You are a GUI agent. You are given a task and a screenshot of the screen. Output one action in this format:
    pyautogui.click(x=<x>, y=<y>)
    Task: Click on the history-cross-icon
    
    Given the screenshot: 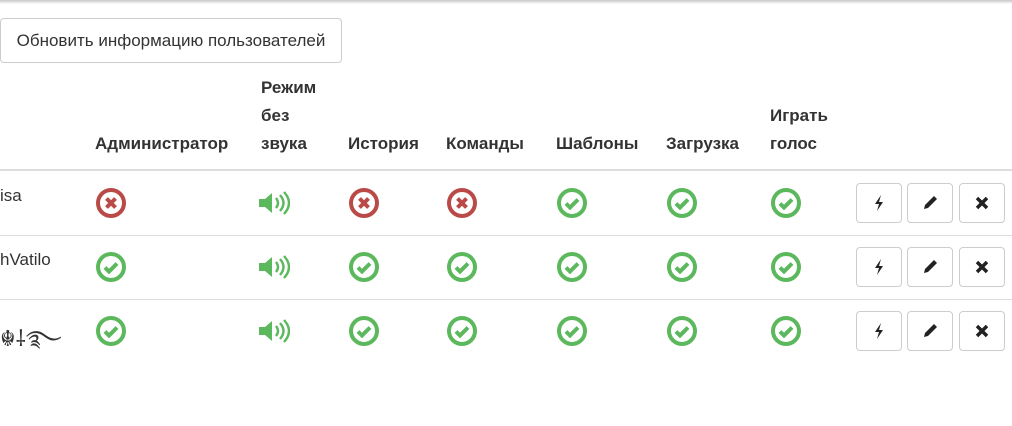 What is the action you would take?
    pyautogui.click(x=364, y=203)
    